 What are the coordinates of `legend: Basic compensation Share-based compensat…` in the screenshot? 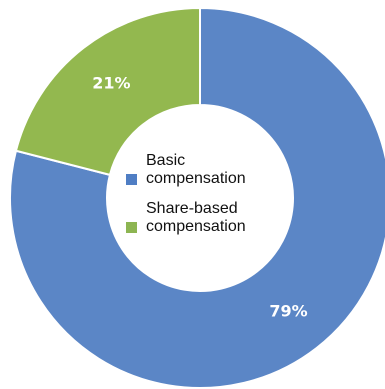 It's located at (201, 194).